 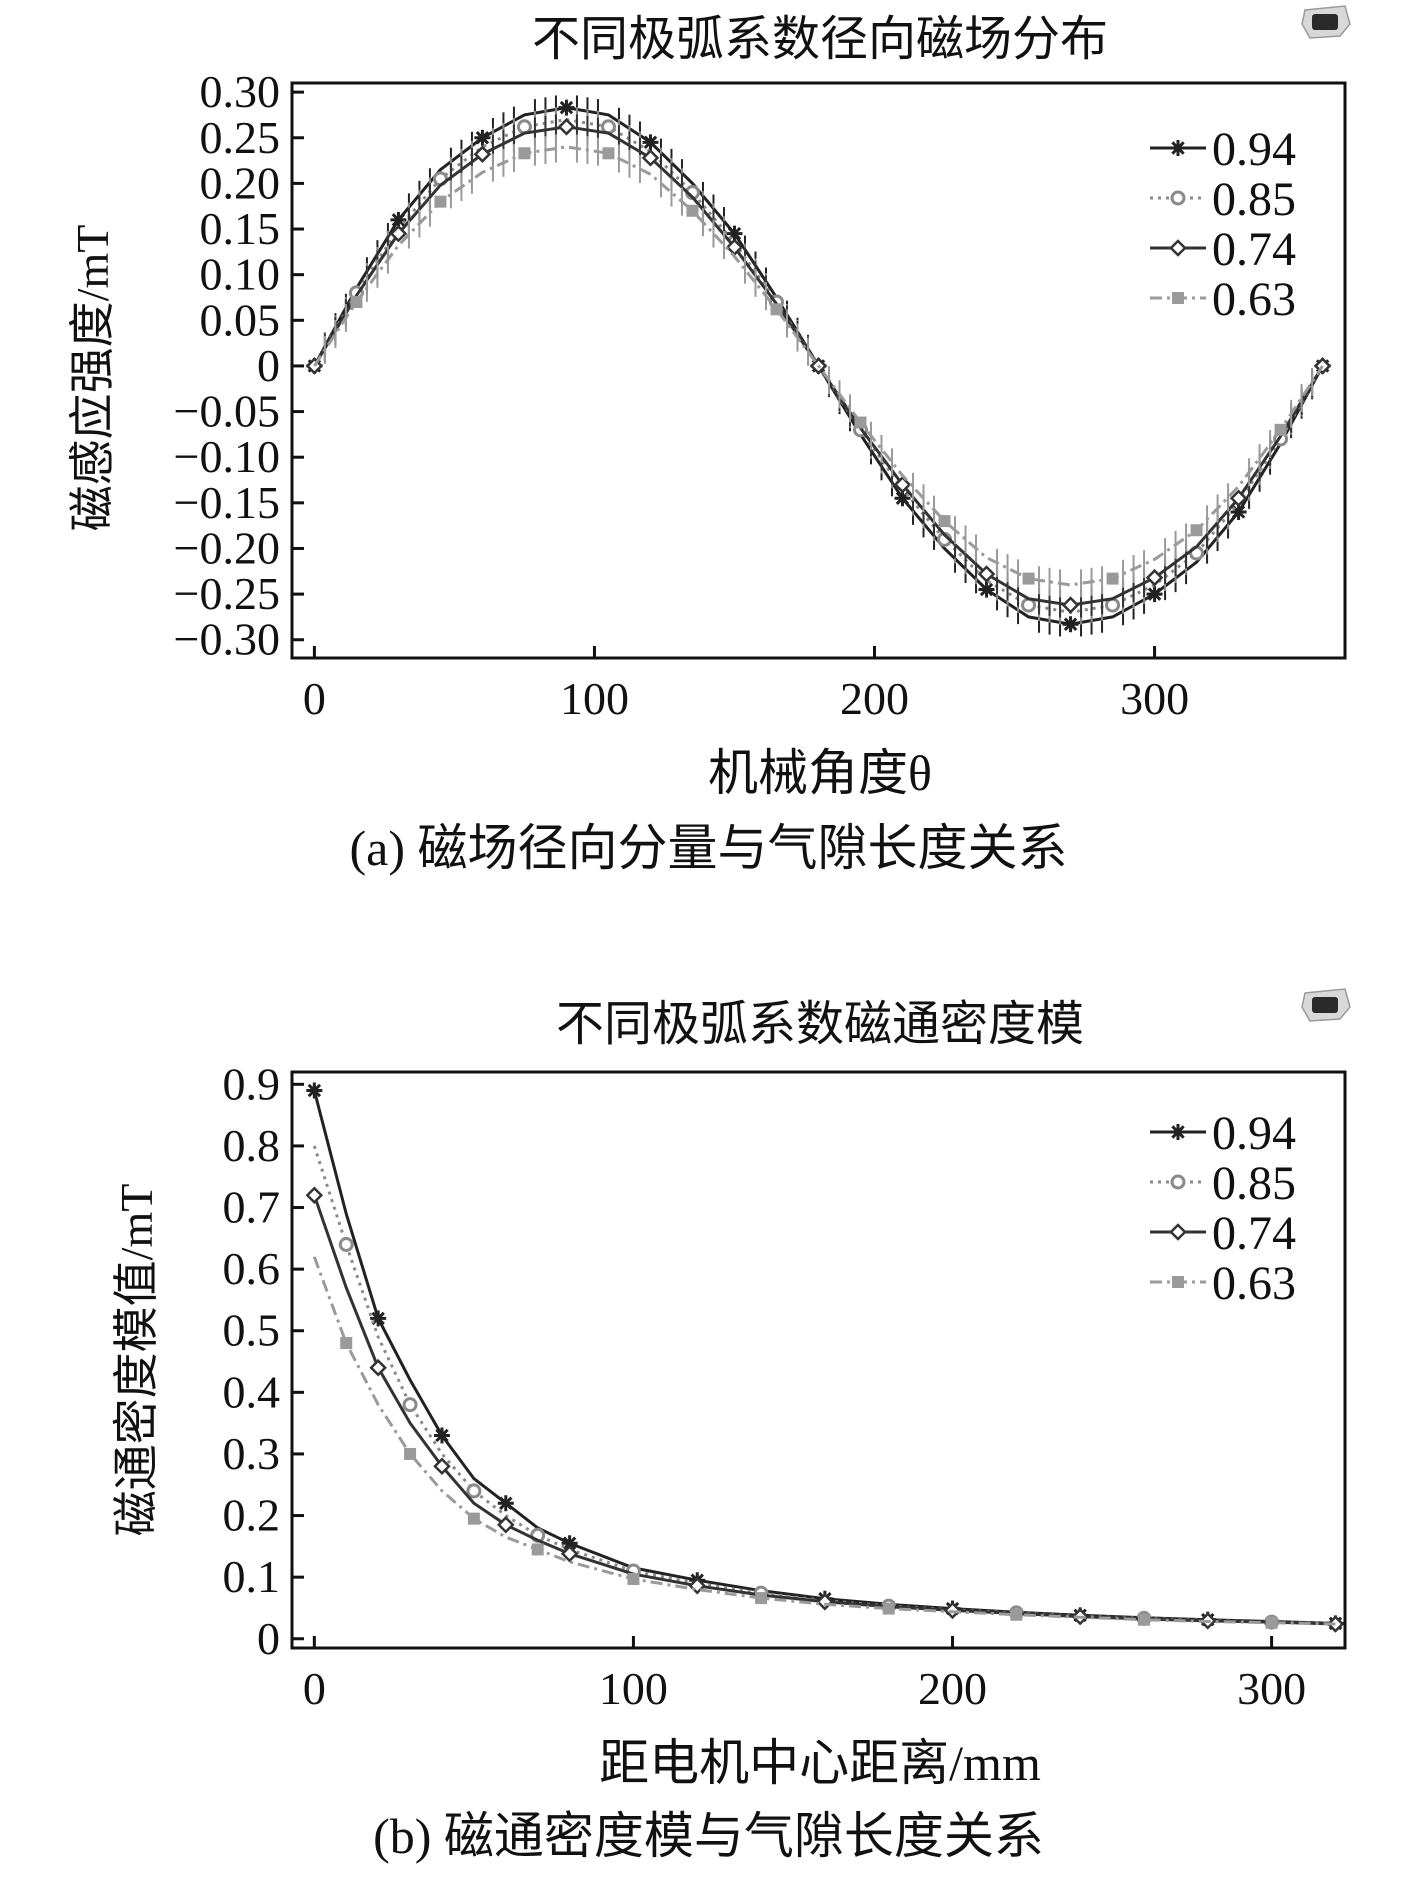 I want to click on y-tick-label: −0.10, so click(x=227, y=456).